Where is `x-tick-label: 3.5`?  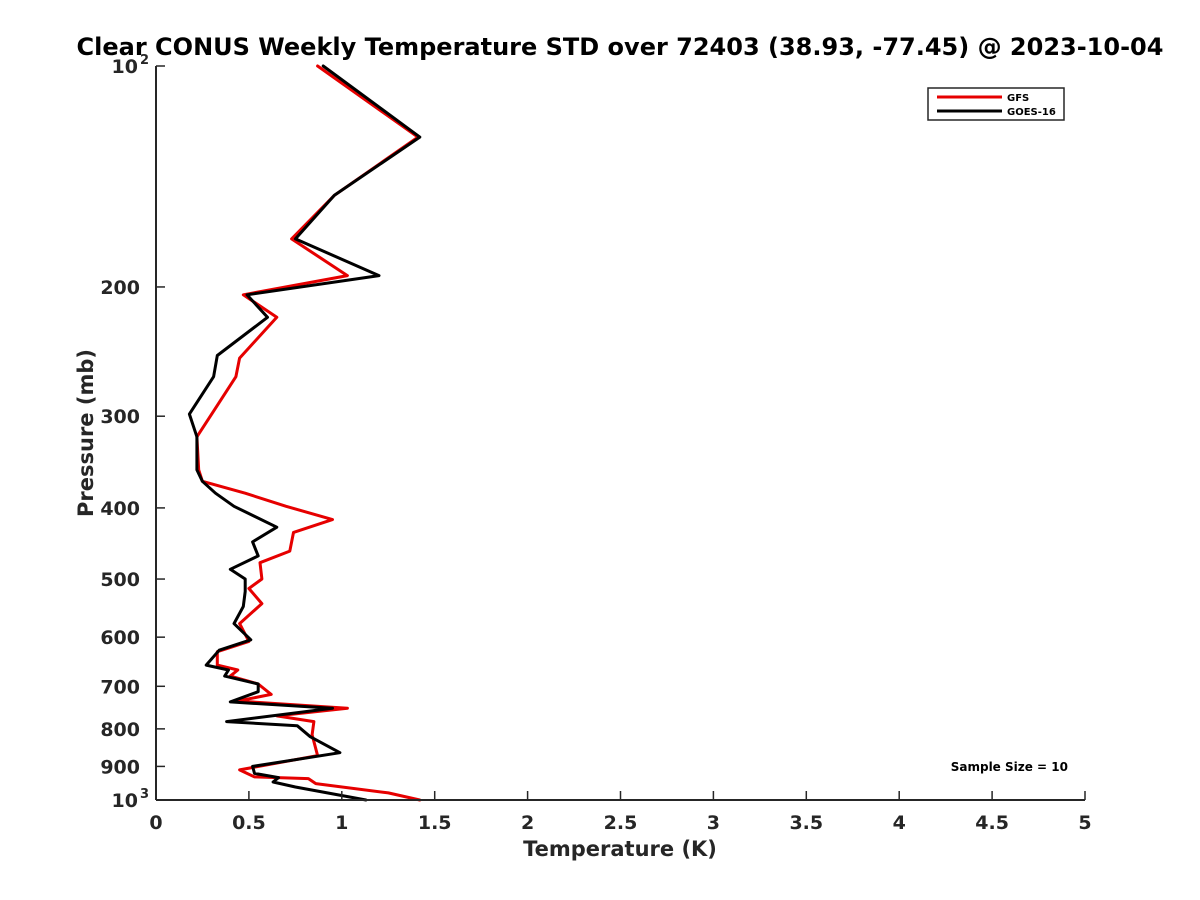
x-tick-label: 3.5 is located at coordinates (806, 823).